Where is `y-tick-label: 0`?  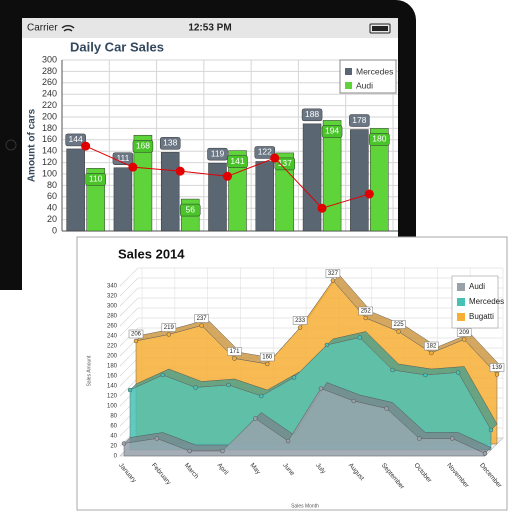 y-tick-label: 0 is located at coordinates (116, 457).